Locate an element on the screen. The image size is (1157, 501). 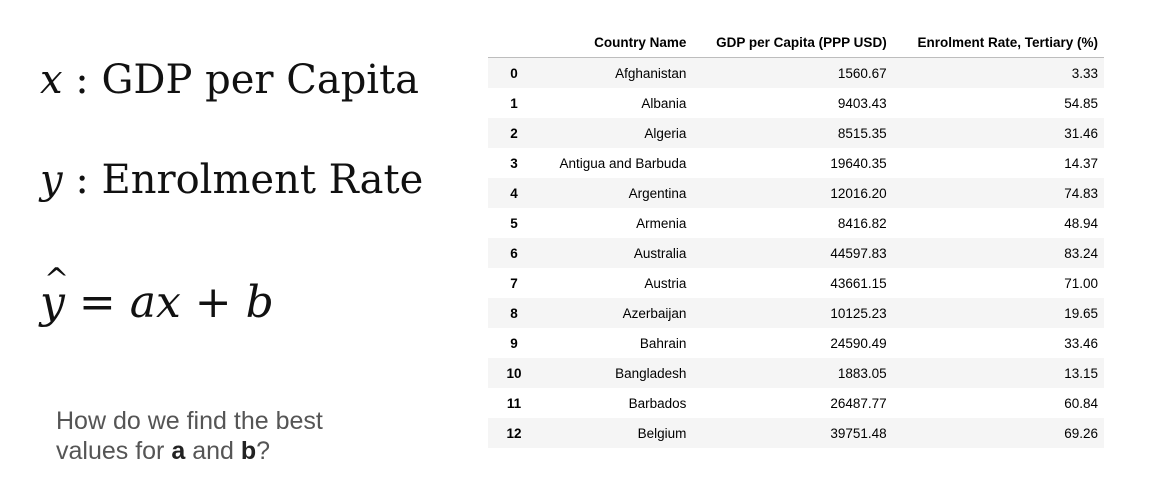
variable-y: y is located at coordinates (51, 180).